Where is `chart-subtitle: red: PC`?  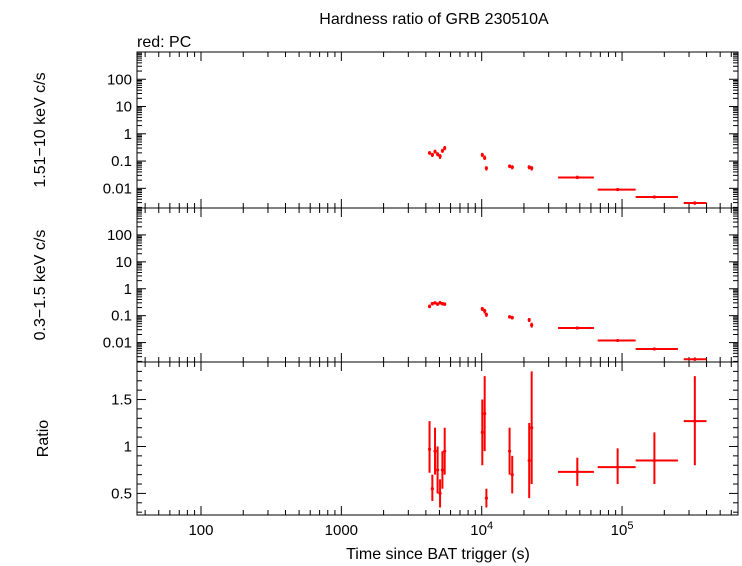
chart-subtitle: red: PC is located at coordinates (164, 42).